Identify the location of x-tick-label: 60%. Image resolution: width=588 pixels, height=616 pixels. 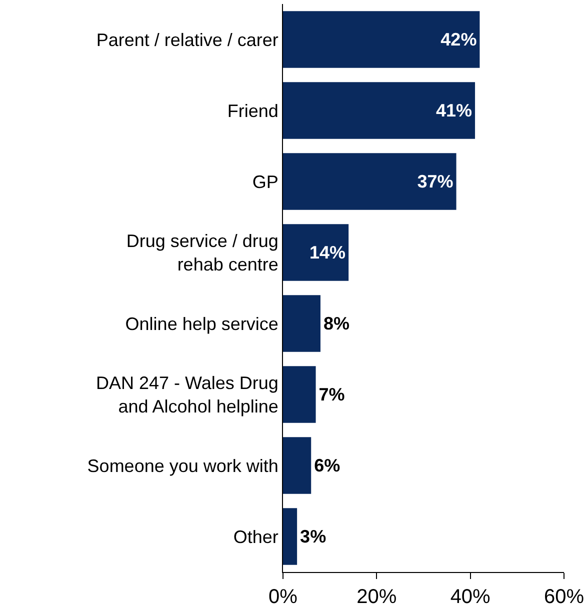
(564, 597).